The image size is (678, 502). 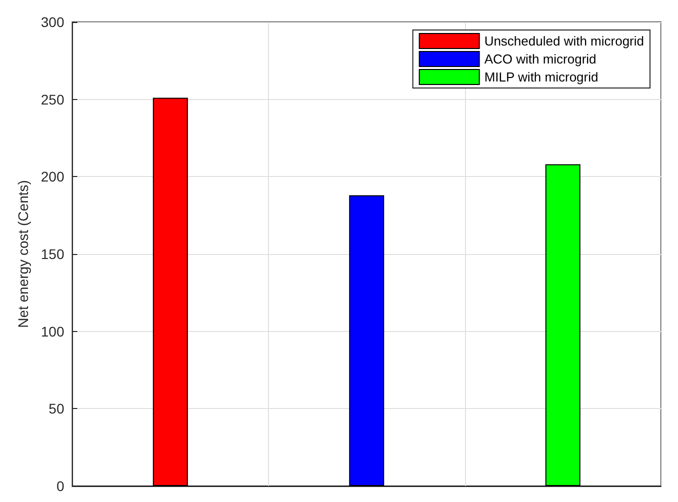 I want to click on y-tick-label: 200, so click(x=52, y=176).